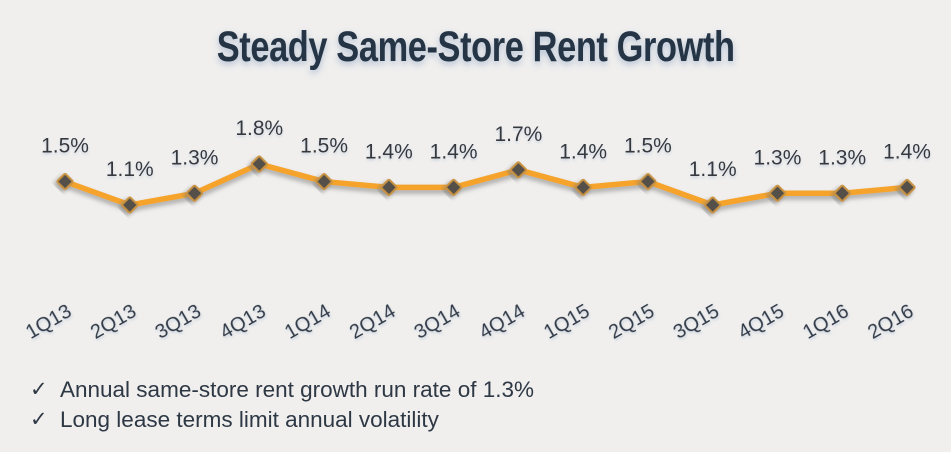  What do you see at coordinates (242, 322) in the screenshot?
I see `svg-text: 4Q13` at bounding box center [242, 322].